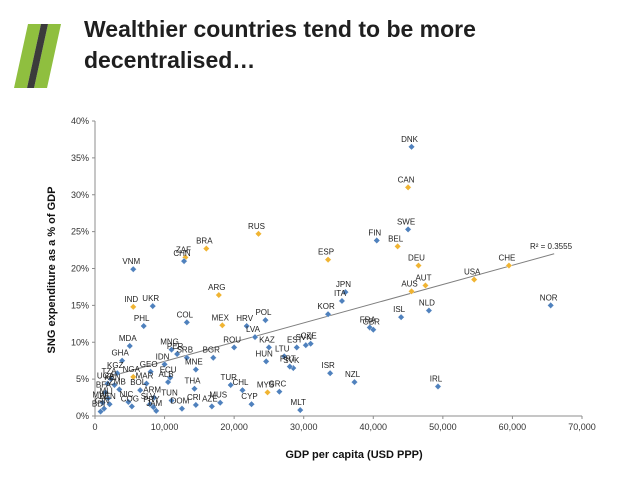 The width and height of the screenshot is (638, 478). I want to click on x-axis-title: GDP per capita (USD PPP), so click(354, 455).